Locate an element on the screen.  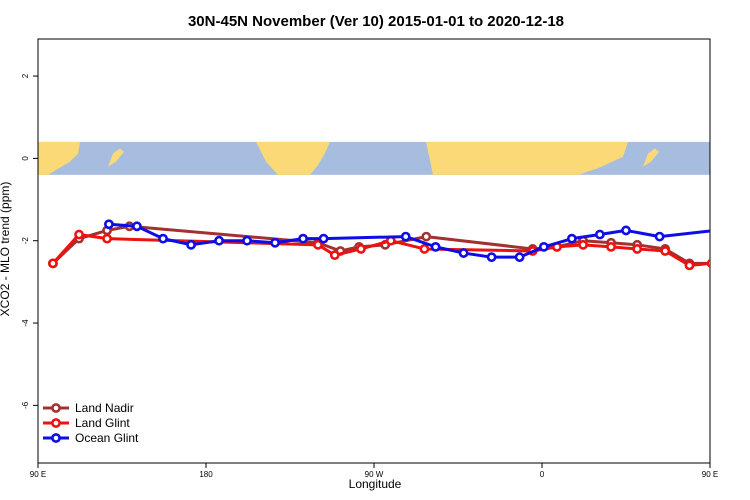
map-land-eurasia-africa is located at coordinates (527, 158).